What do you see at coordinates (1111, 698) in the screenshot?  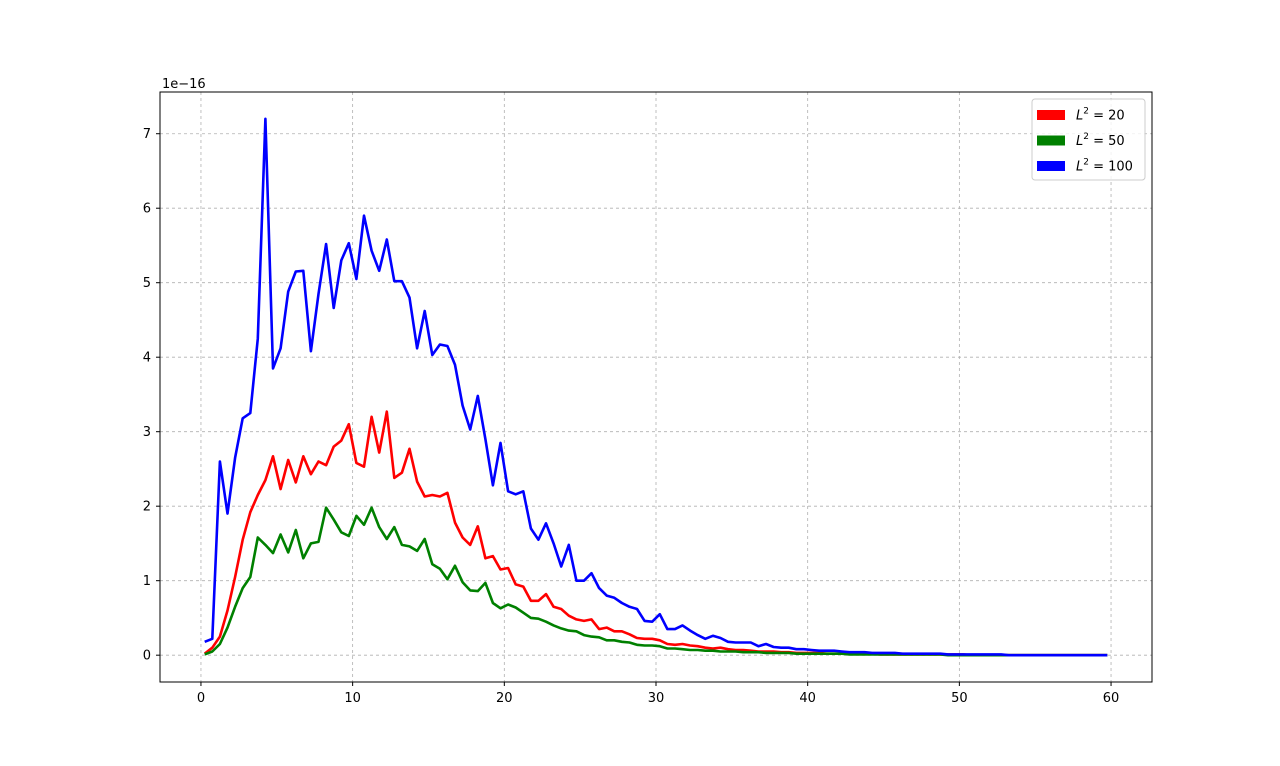 I see `x-tick-label: 60` at bounding box center [1111, 698].